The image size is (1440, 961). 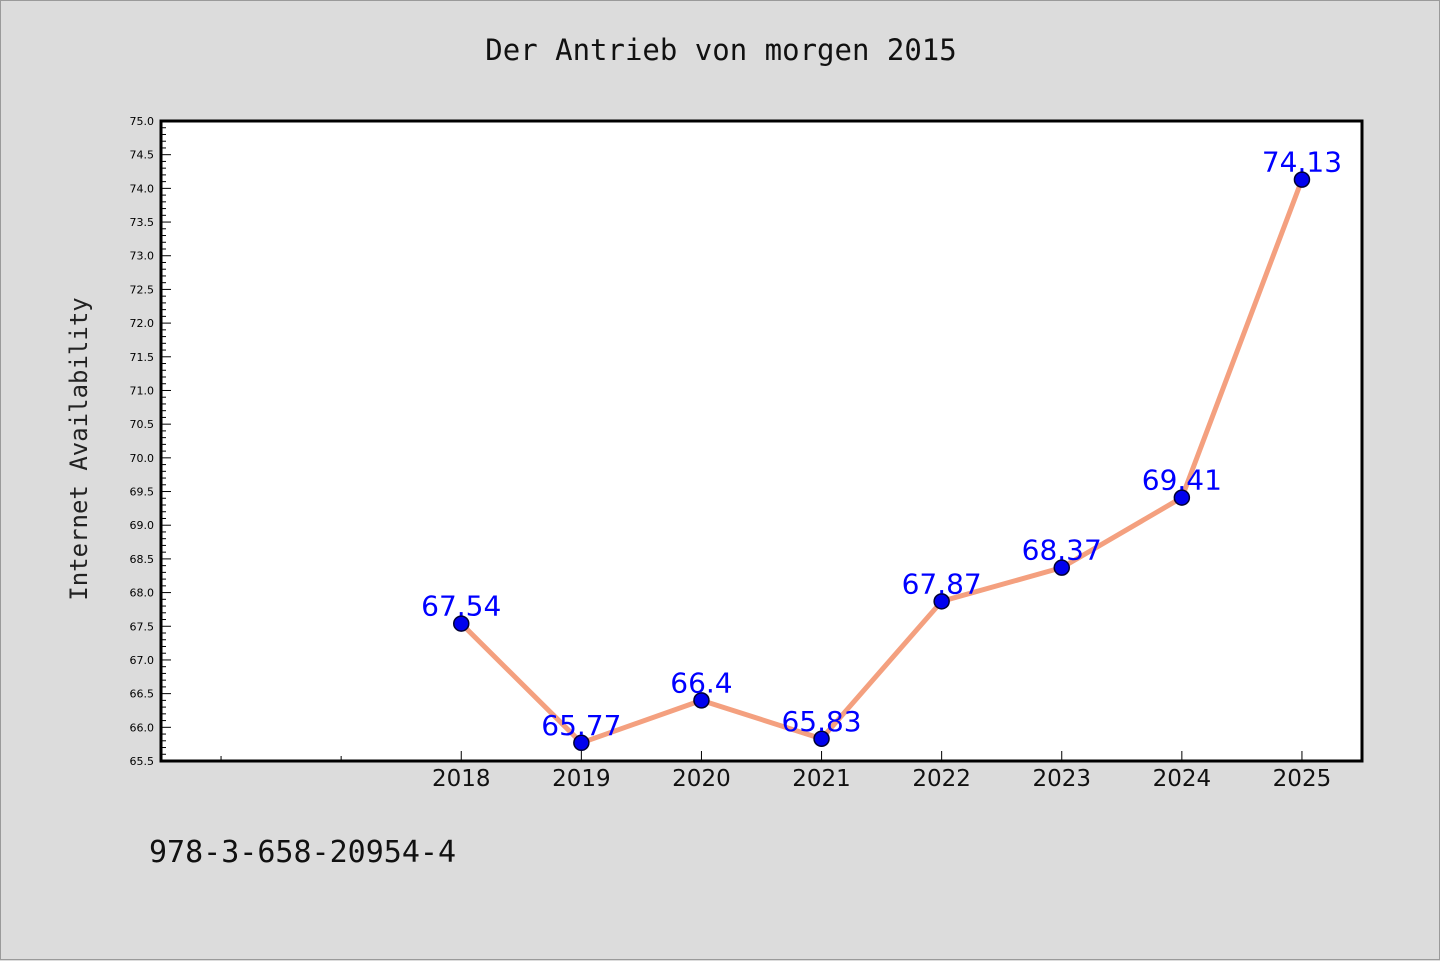 What do you see at coordinates (142, 424) in the screenshot?
I see `y-tick-label: 70.5` at bounding box center [142, 424].